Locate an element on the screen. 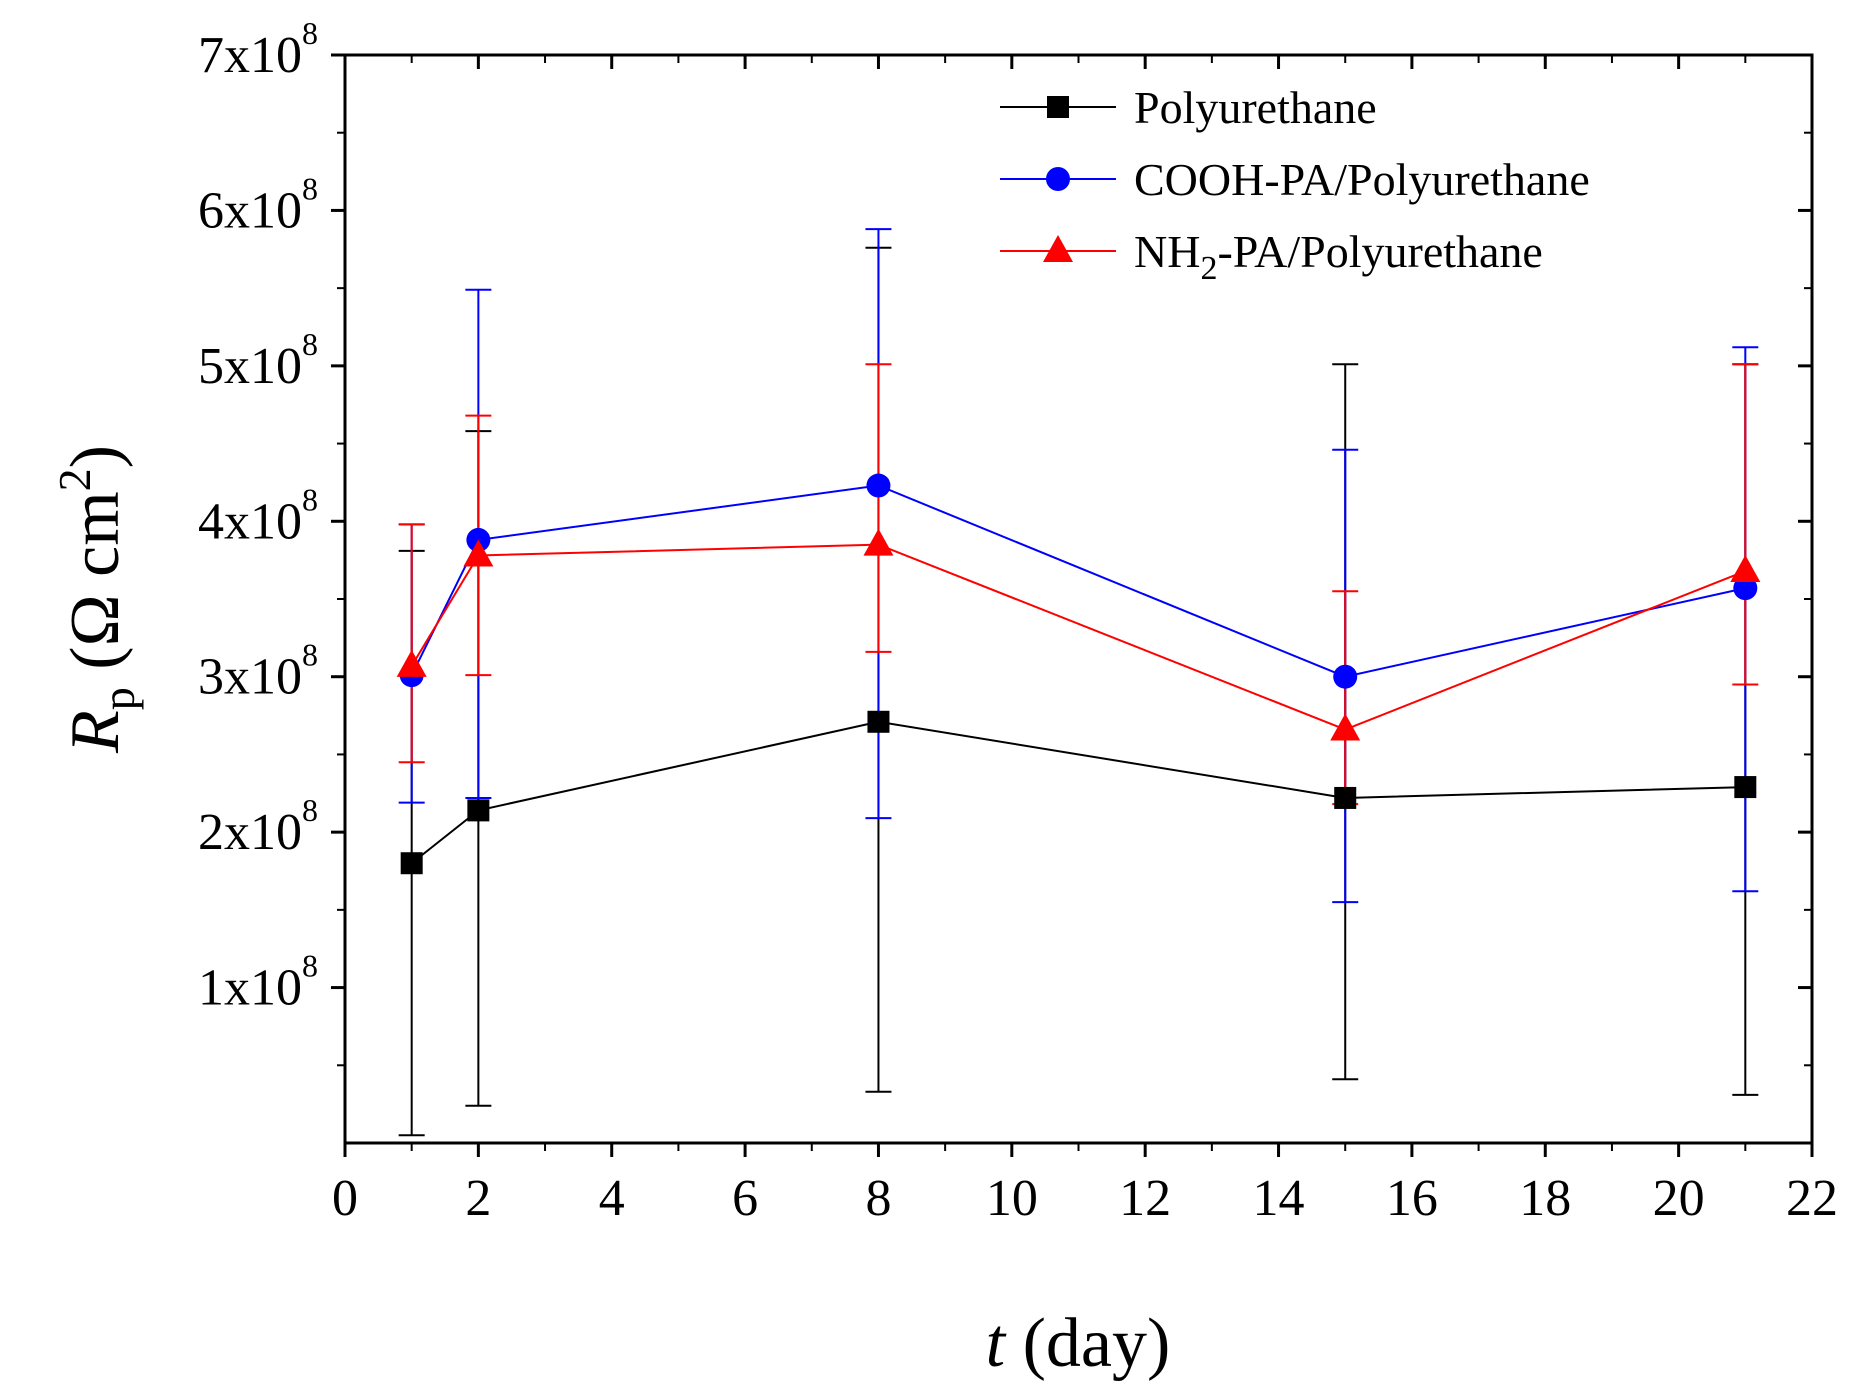  x-tick-label: 6 is located at coordinates (745, 1198).